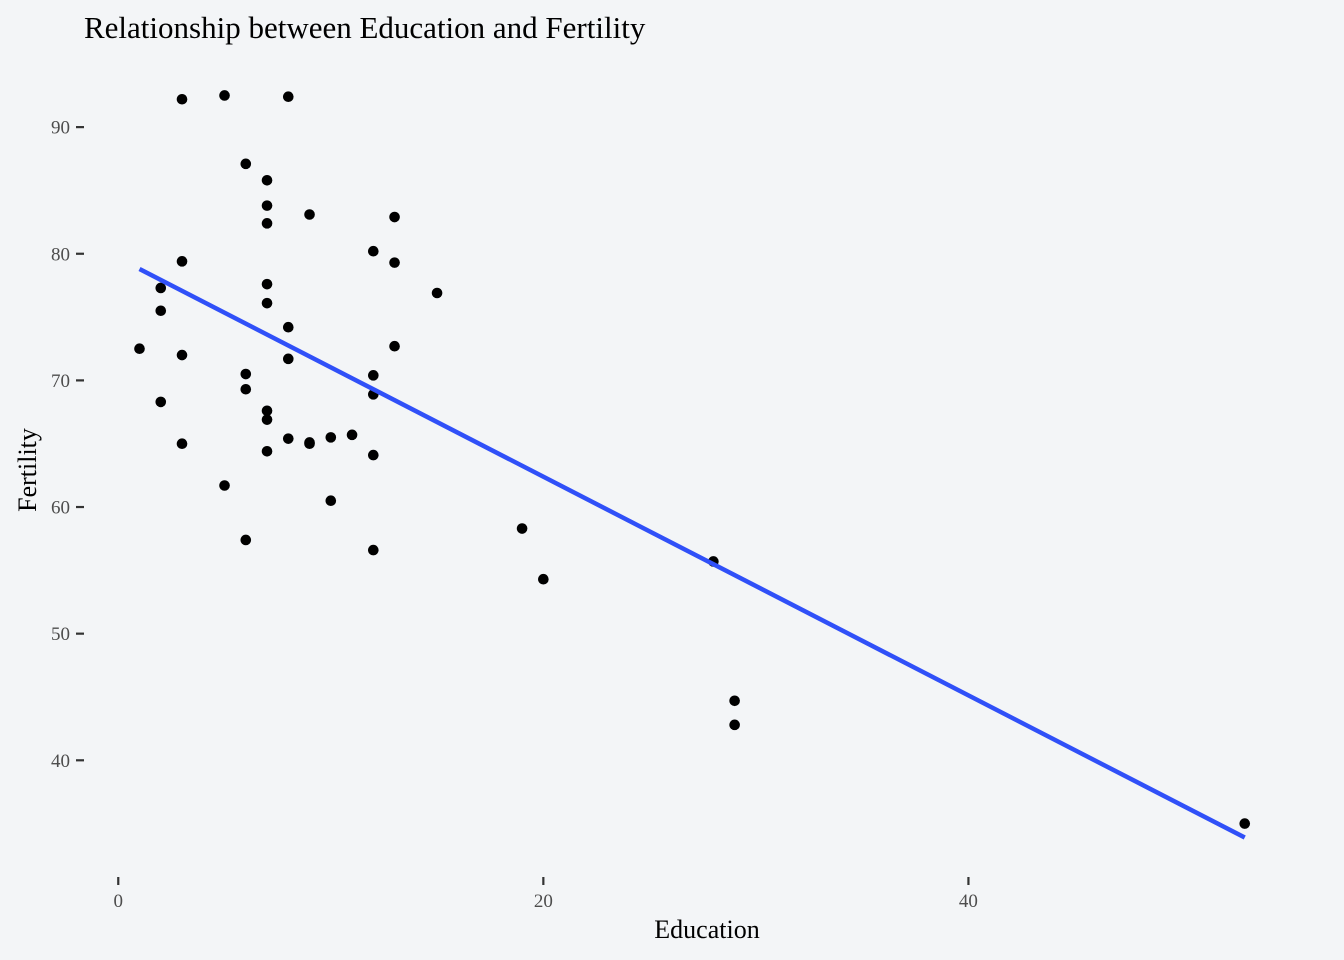  What do you see at coordinates (60, 634) in the screenshot?
I see `y-tick-label-50: 50` at bounding box center [60, 634].